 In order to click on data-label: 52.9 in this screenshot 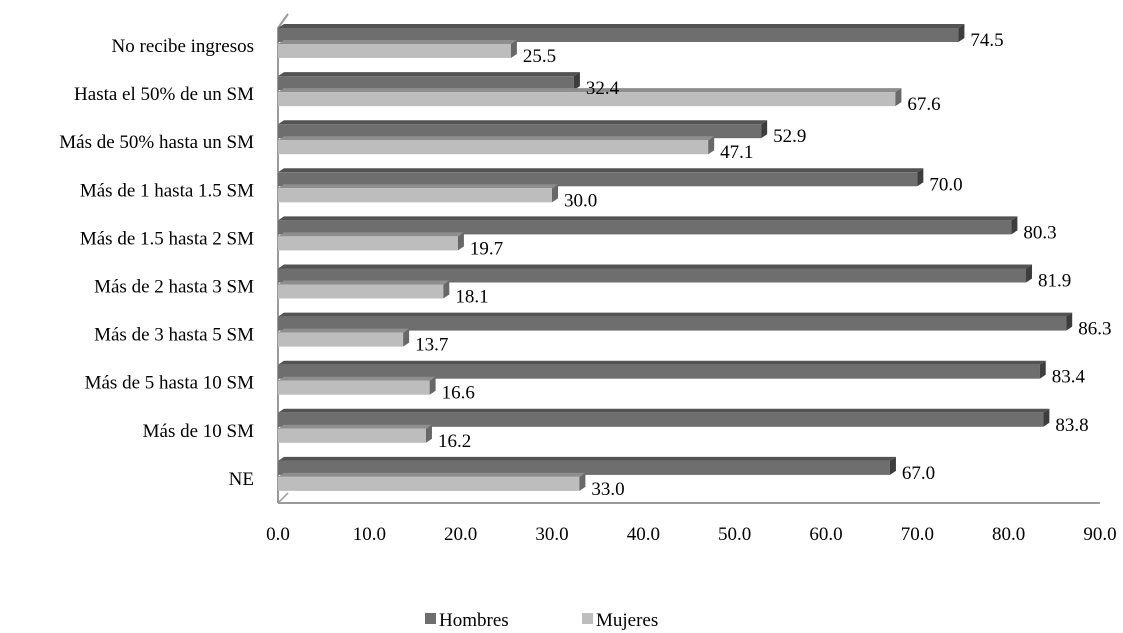, I will do `click(789, 136)`.